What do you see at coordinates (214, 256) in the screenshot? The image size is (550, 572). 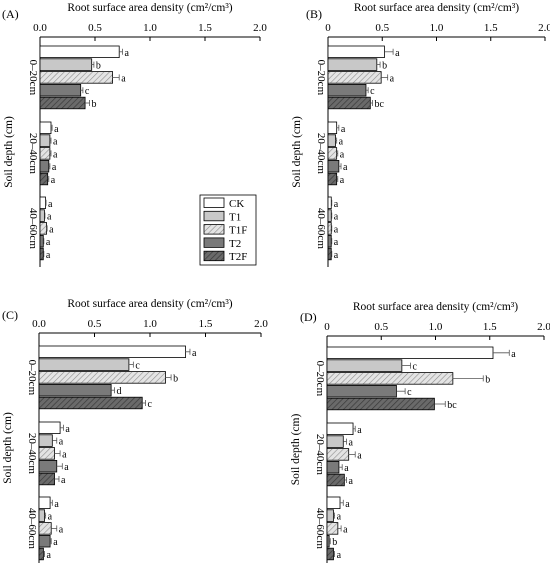 I see `legend-swatch-t2f` at bounding box center [214, 256].